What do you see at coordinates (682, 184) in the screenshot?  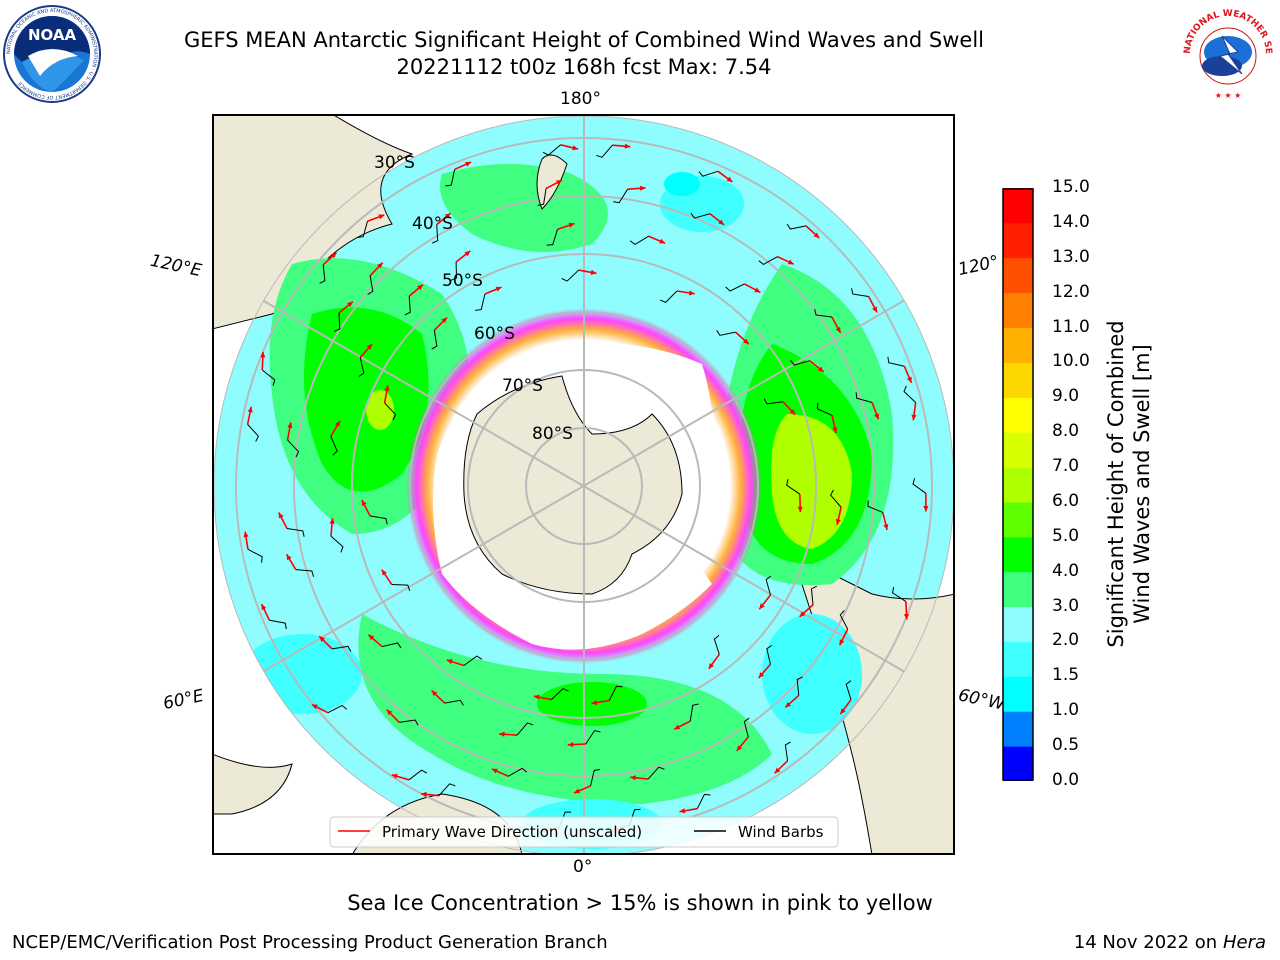 I see `wave-band-1m-north` at bounding box center [682, 184].